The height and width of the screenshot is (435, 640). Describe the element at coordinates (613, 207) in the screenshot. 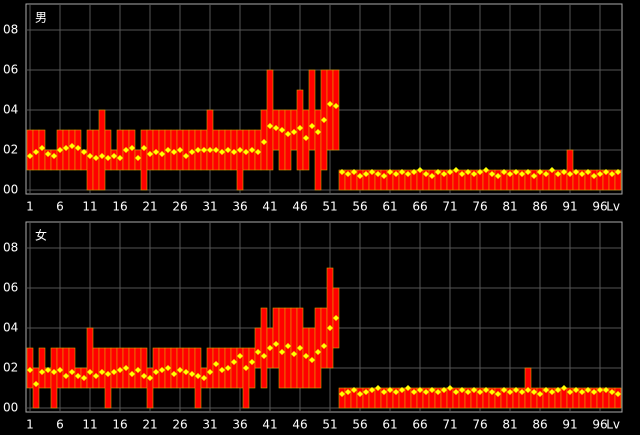

I see `x-axis-label: Lv` at that location.